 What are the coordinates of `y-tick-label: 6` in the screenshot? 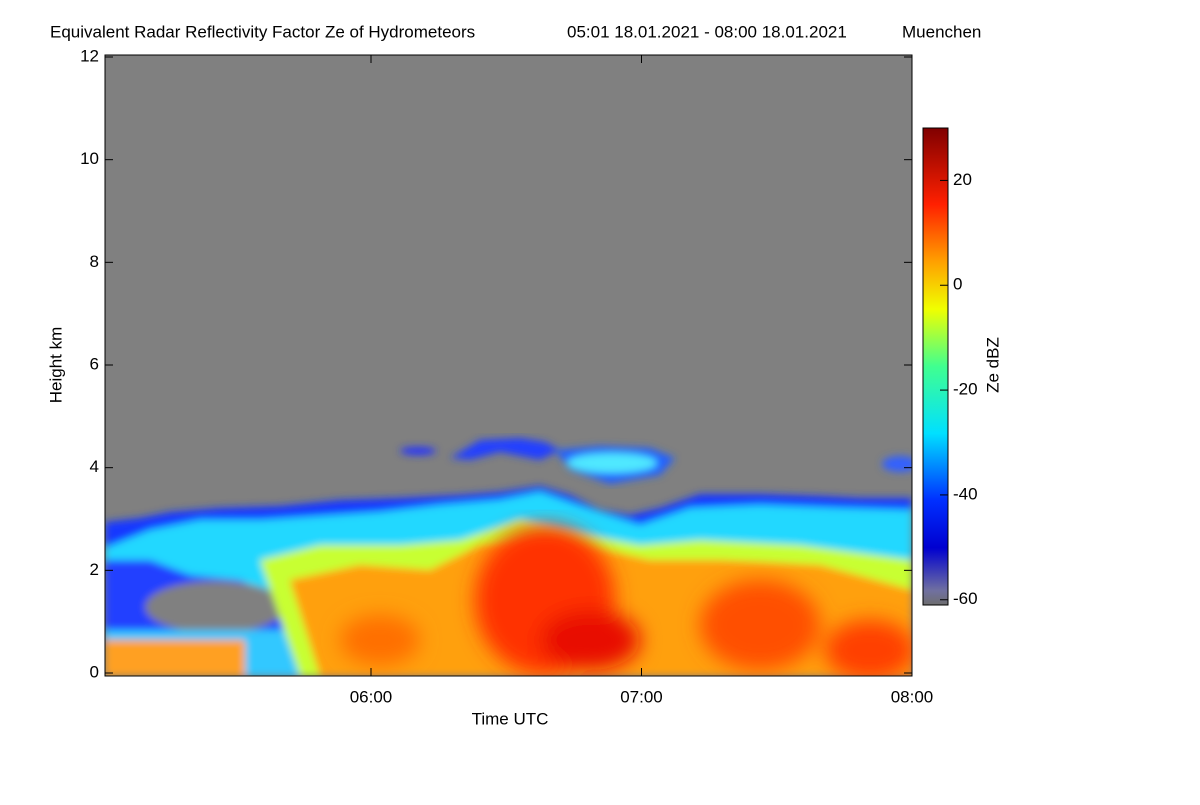 It's located at (94, 363).